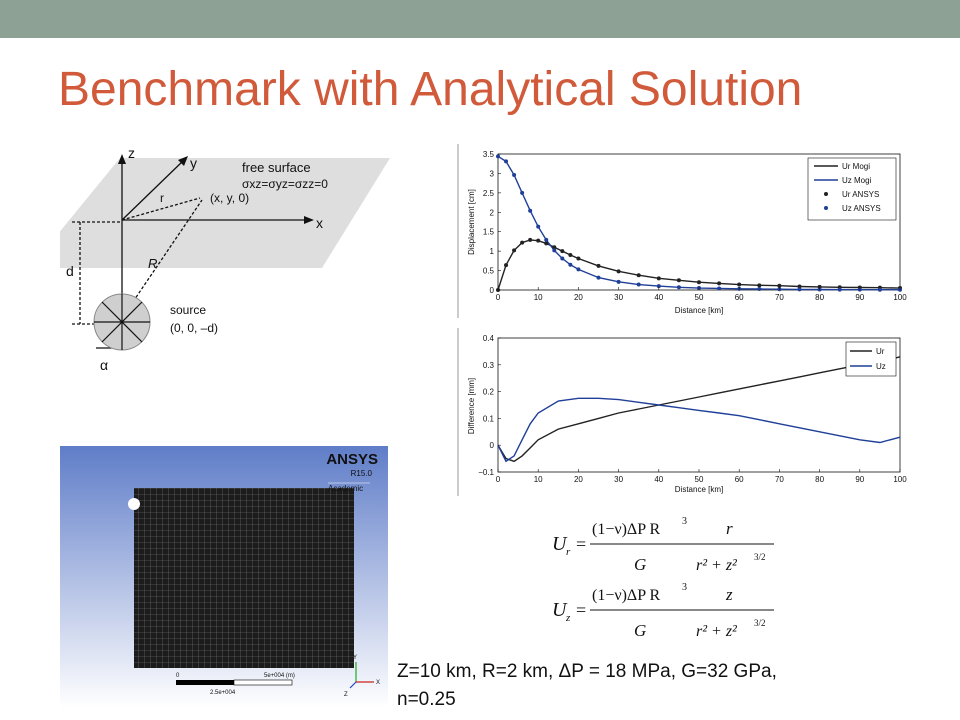 Image resolution: width=960 pixels, height=720 pixels. Describe the element at coordinates (489, 154) in the screenshot. I see `y-tick-label: 3.5` at that location.